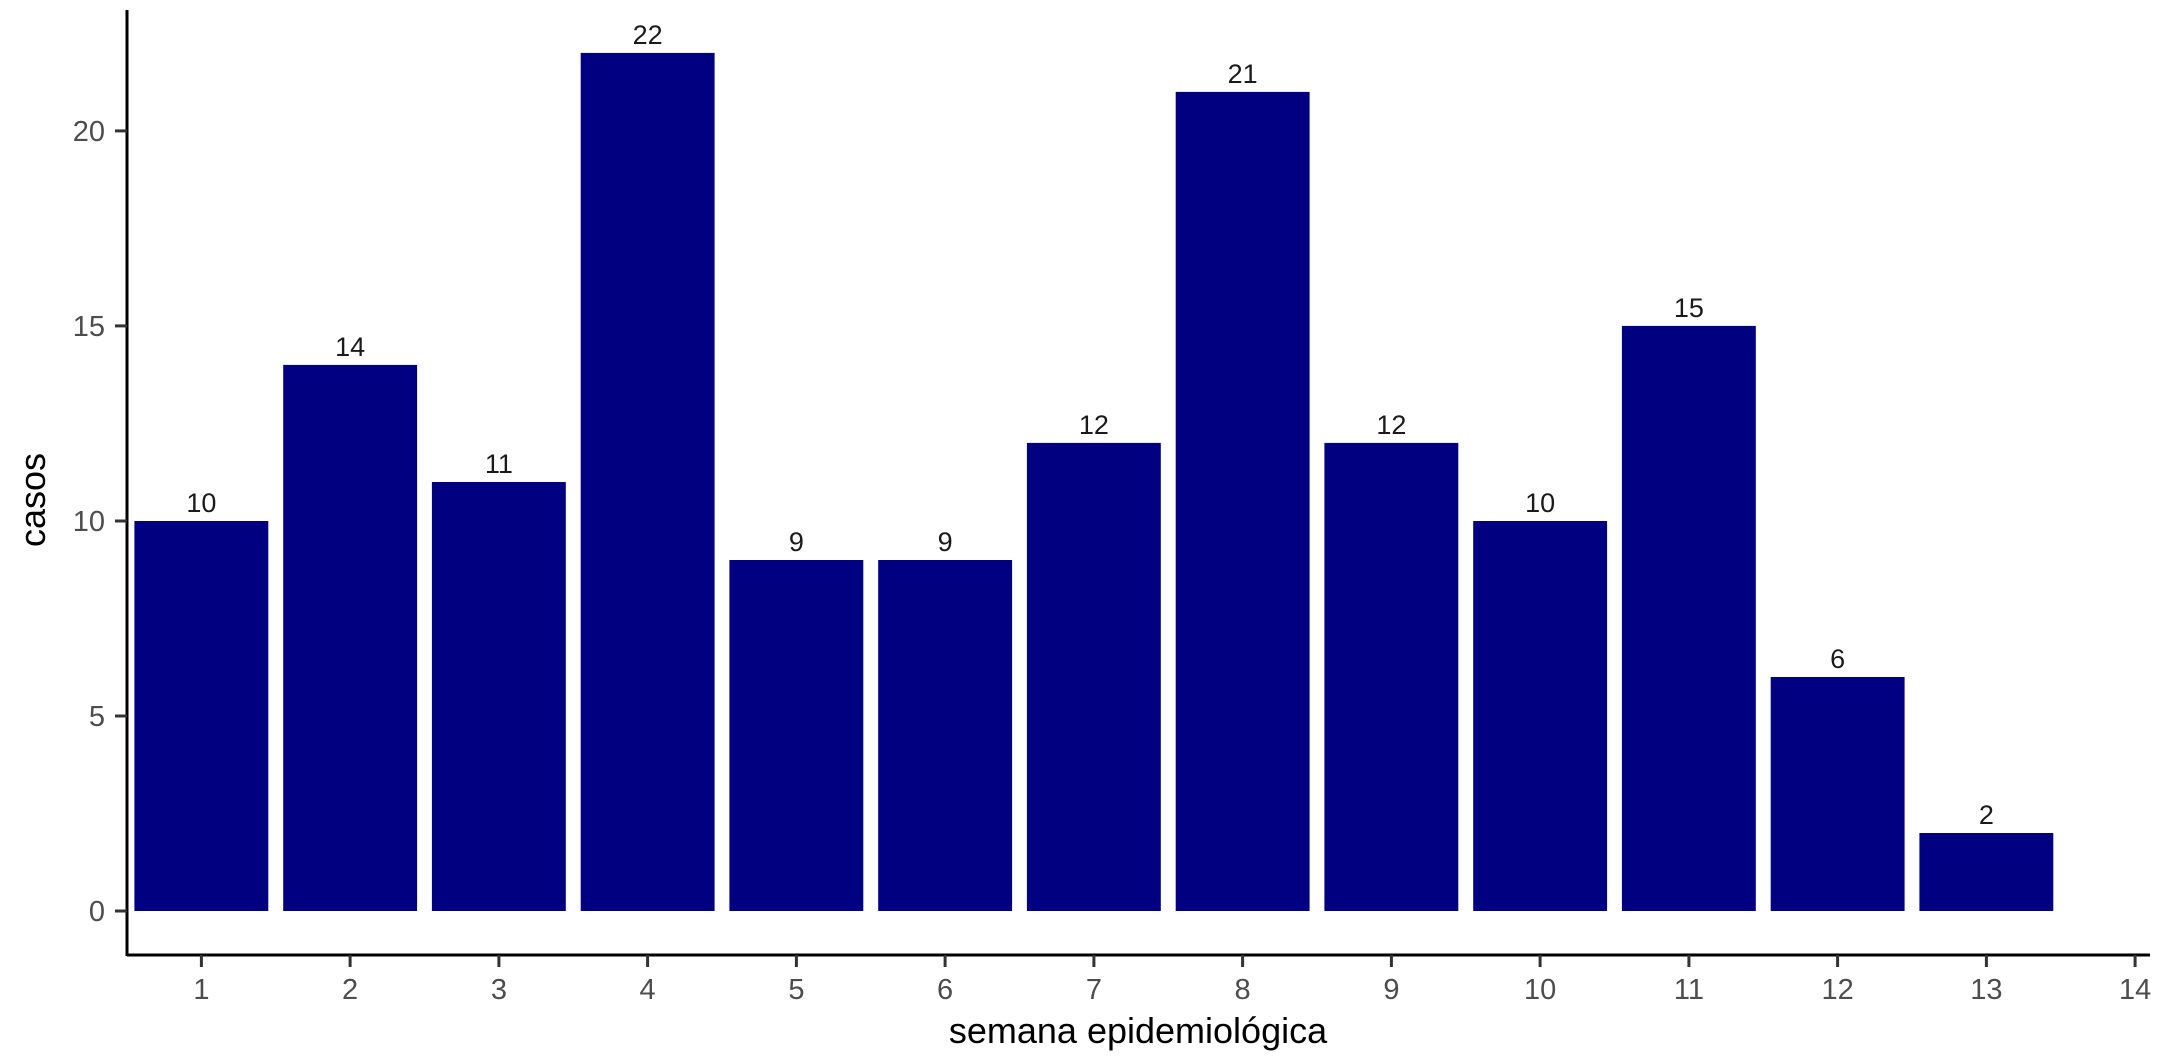 The height and width of the screenshot is (1057, 2172). I want to click on x-tick-label-9: 9, so click(1391, 990).